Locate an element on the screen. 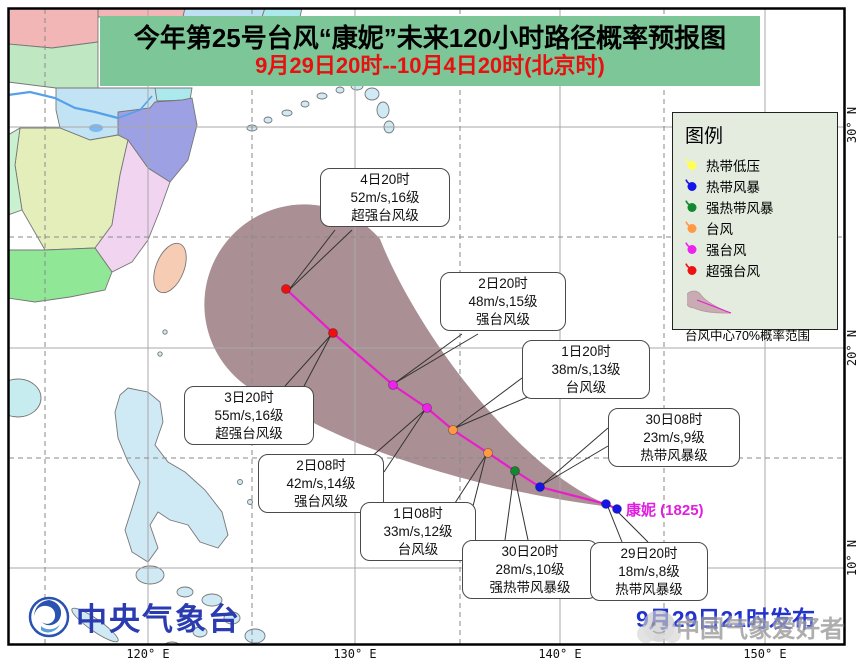 This screenshot has width=860, height=664. forecast-label-30d20: 30日20时 28m/s,10级 强热带风暴级 is located at coordinates (530, 570).